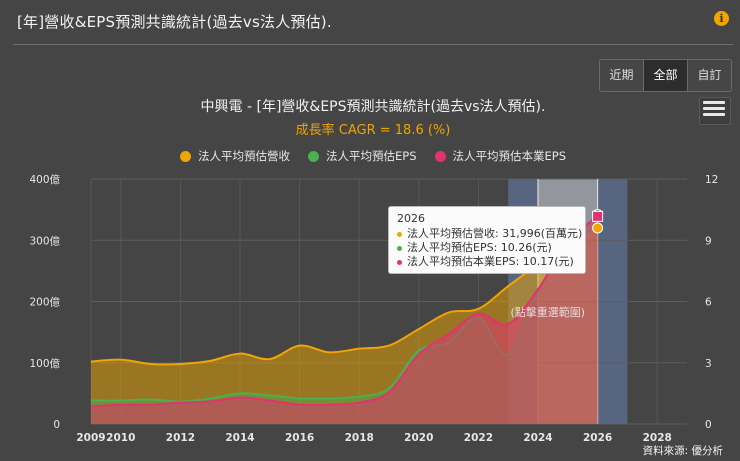  I want to click on chart-legend: 法人平均預估營收 法人平均預估EPS 法人平均預估本業EPS, so click(370, 156).